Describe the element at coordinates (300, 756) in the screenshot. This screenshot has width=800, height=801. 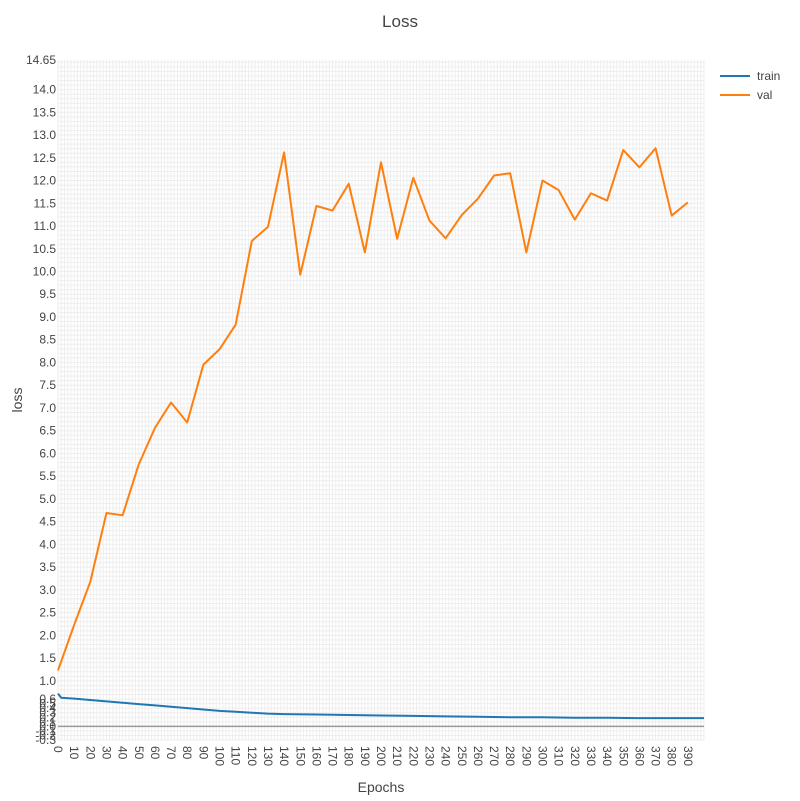
I see `x-tick-label: 150` at that location.